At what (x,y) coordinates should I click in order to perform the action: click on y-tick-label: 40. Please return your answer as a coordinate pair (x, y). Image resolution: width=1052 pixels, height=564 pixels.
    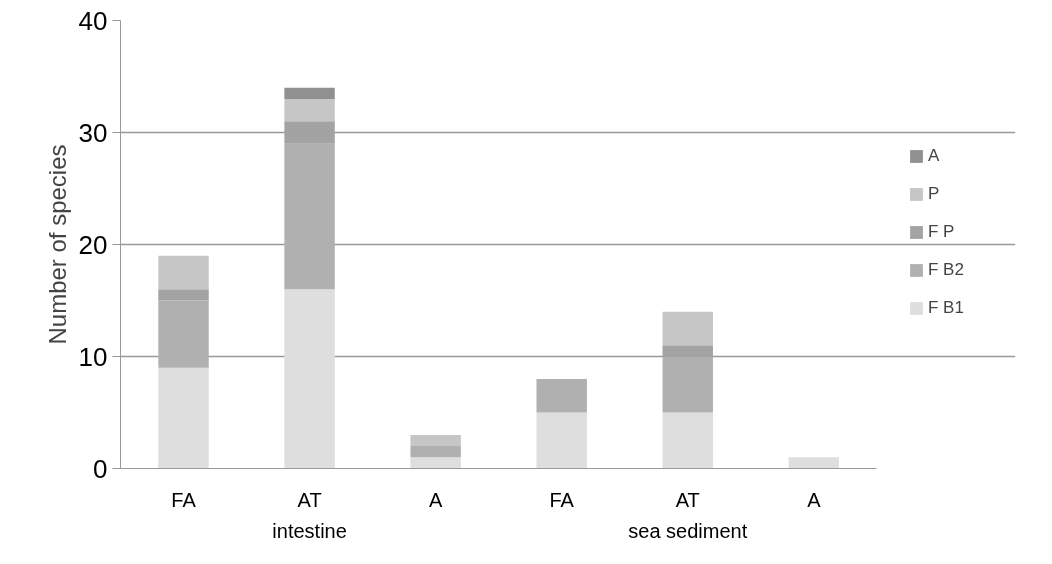
    Looking at the image, I should click on (93, 20).